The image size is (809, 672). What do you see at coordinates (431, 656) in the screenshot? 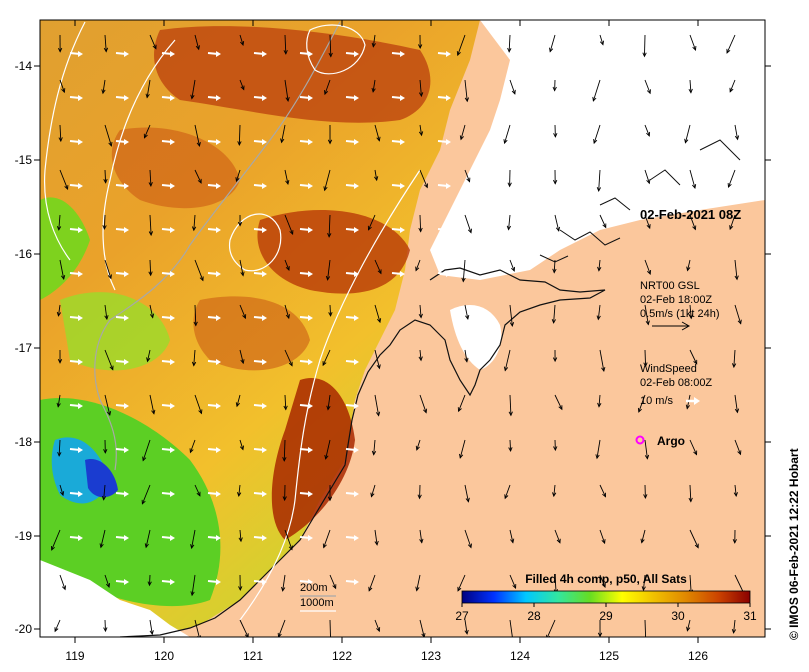
I see `lon-tick-label: 123` at bounding box center [431, 656].